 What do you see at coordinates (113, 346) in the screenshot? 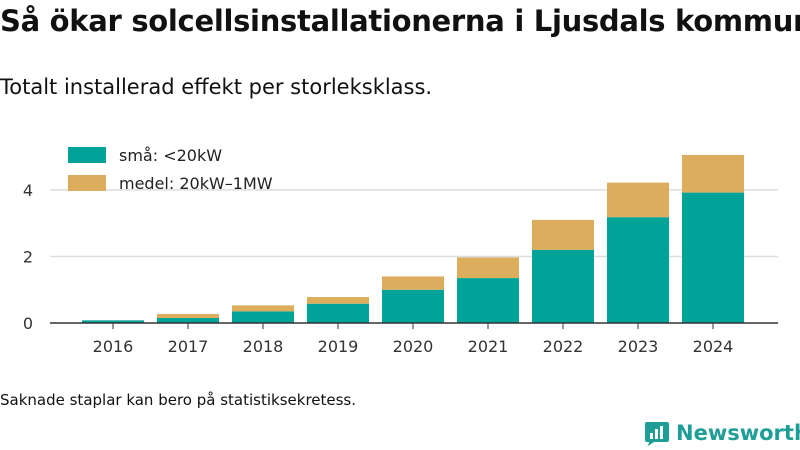
I see `x-tick-label-2016: 2016` at bounding box center [113, 346].